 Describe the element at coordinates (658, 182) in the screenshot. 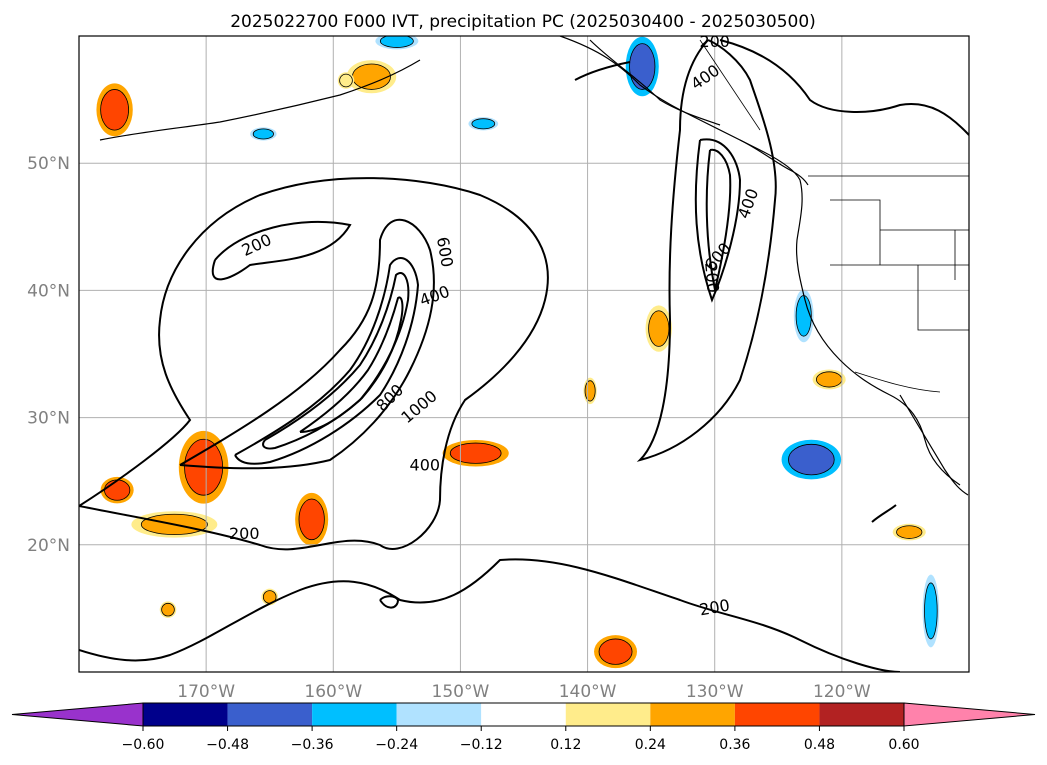

I see `ivt-contour-400-east` at that location.